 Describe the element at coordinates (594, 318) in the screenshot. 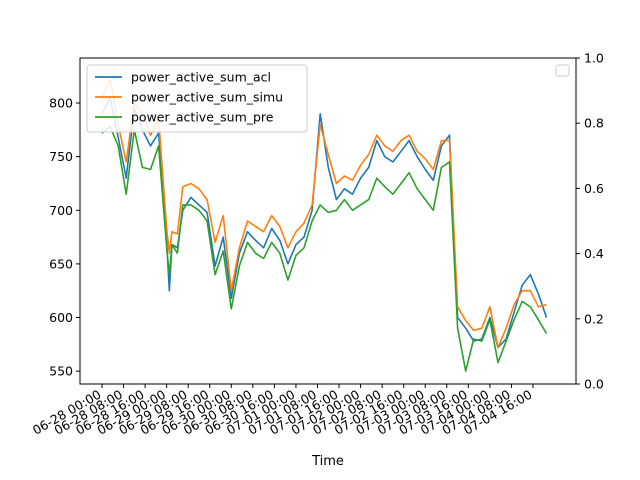

I see `y2-tick-label: 0.2` at that location.